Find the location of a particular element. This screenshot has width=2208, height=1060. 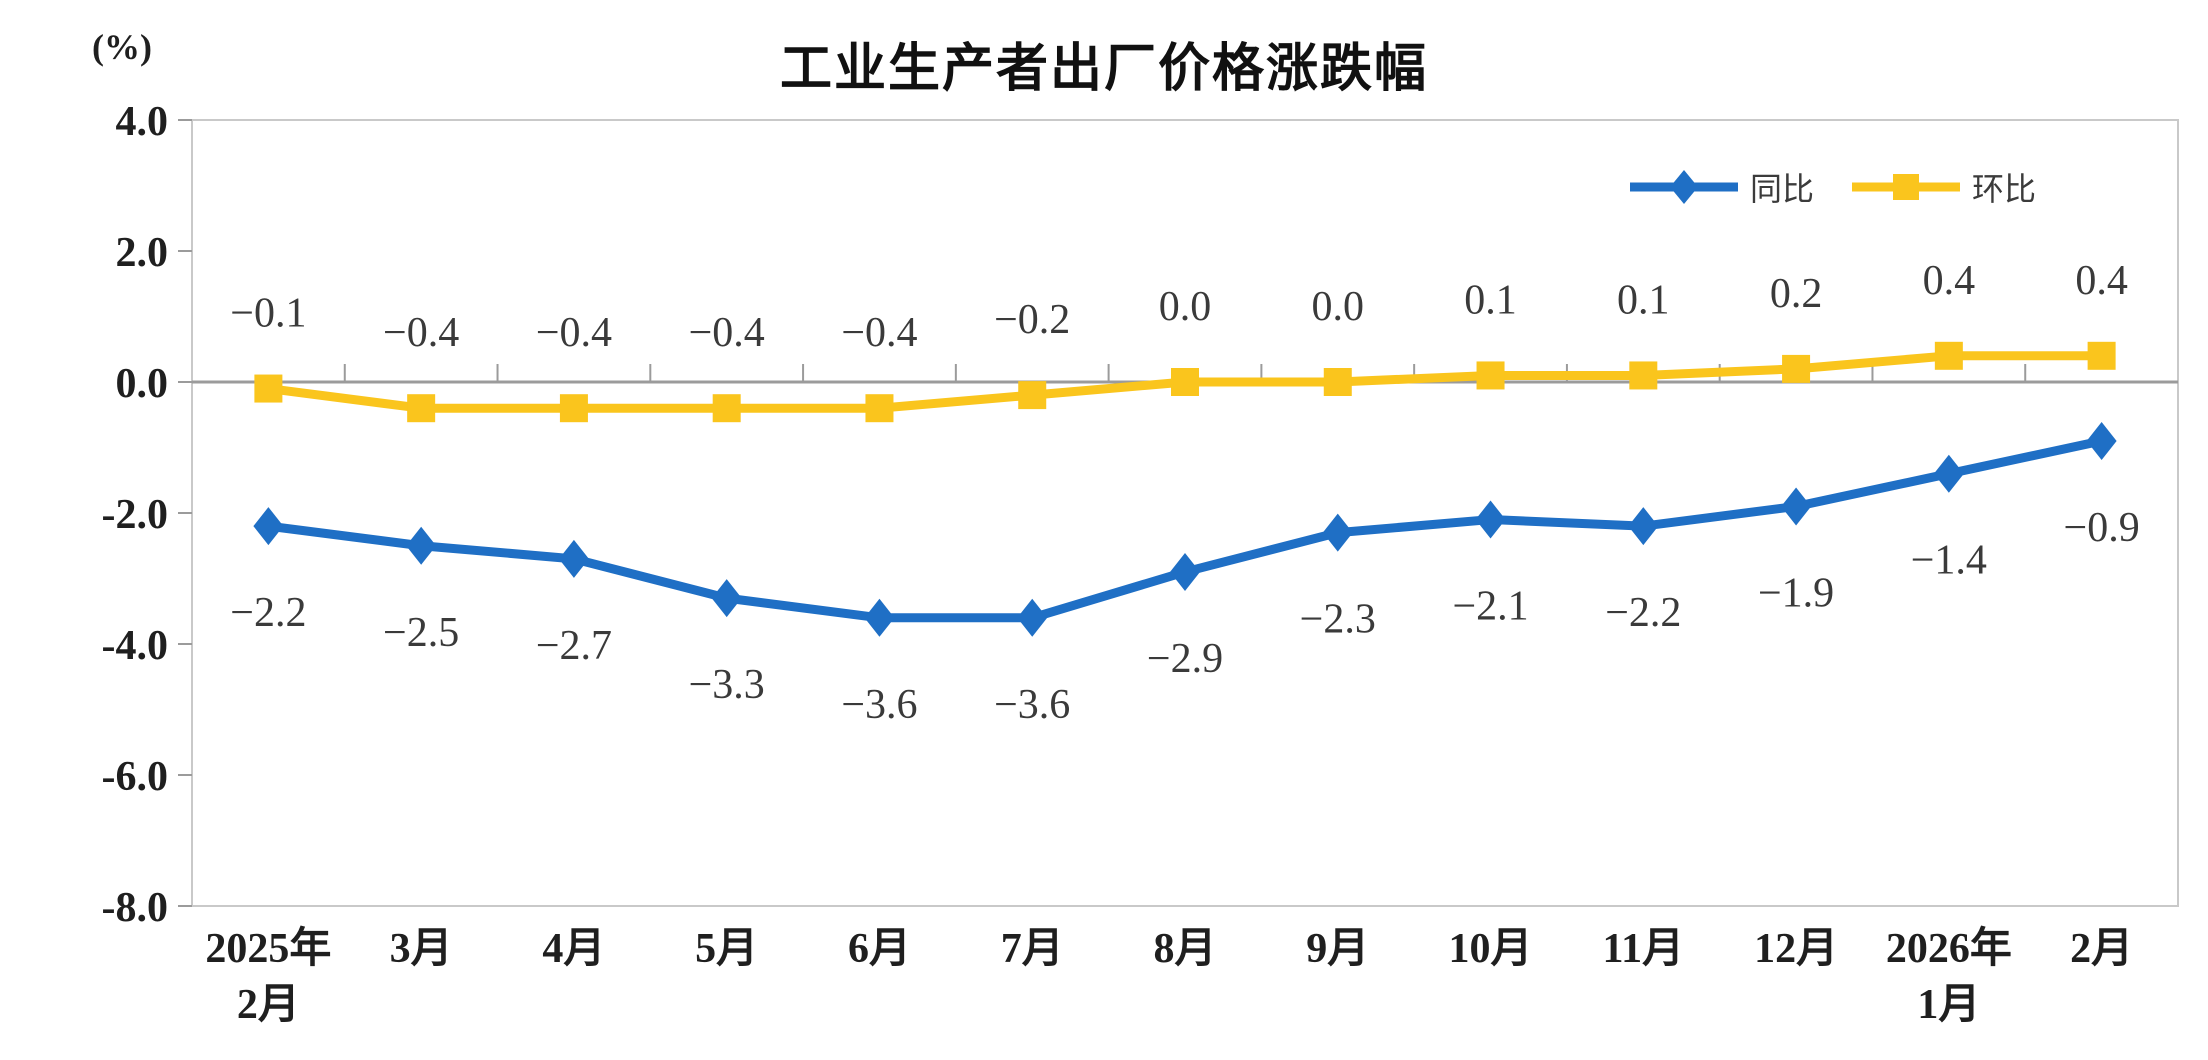

legend-item-yoy: 同比 is located at coordinates (1721, 187).